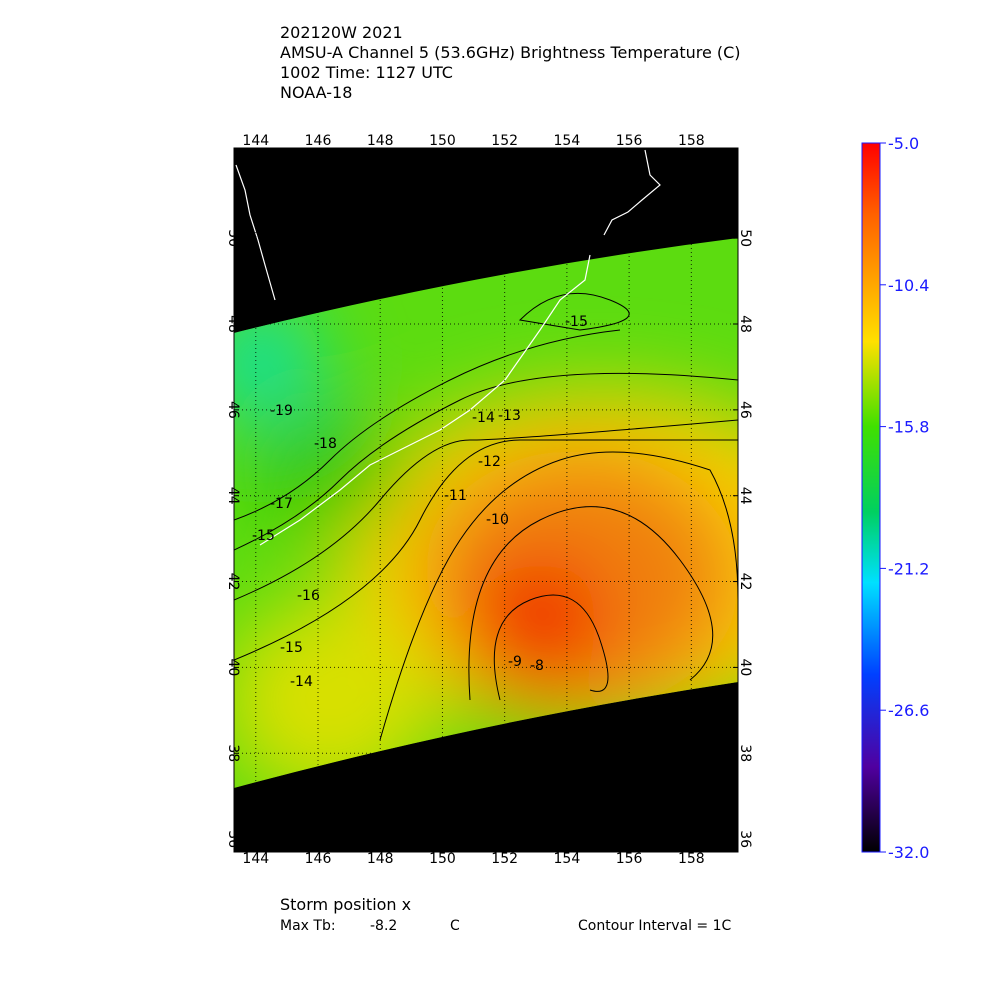 This screenshot has height=1004, width=1000. Describe the element at coordinates (537, 666) in the screenshot. I see `contour-label: -8` at that location.